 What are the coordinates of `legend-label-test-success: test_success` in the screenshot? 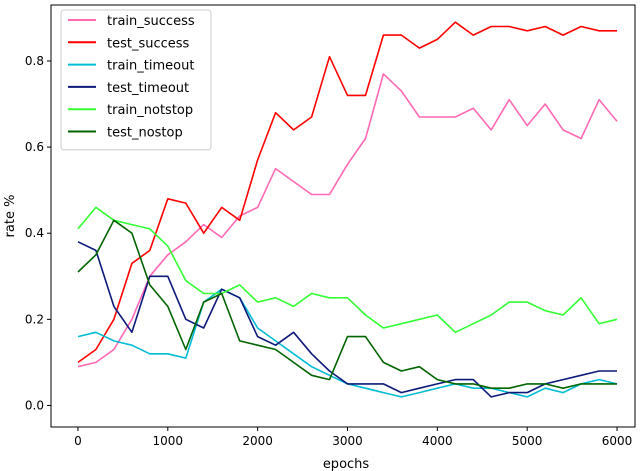 It's located at (148, 43).